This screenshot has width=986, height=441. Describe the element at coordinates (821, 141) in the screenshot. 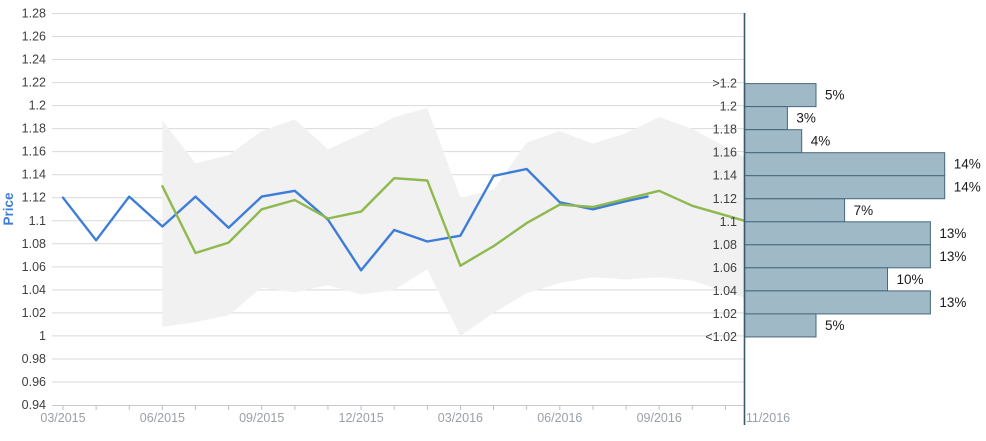

I see `histogram-value-label: 4%` at that location.